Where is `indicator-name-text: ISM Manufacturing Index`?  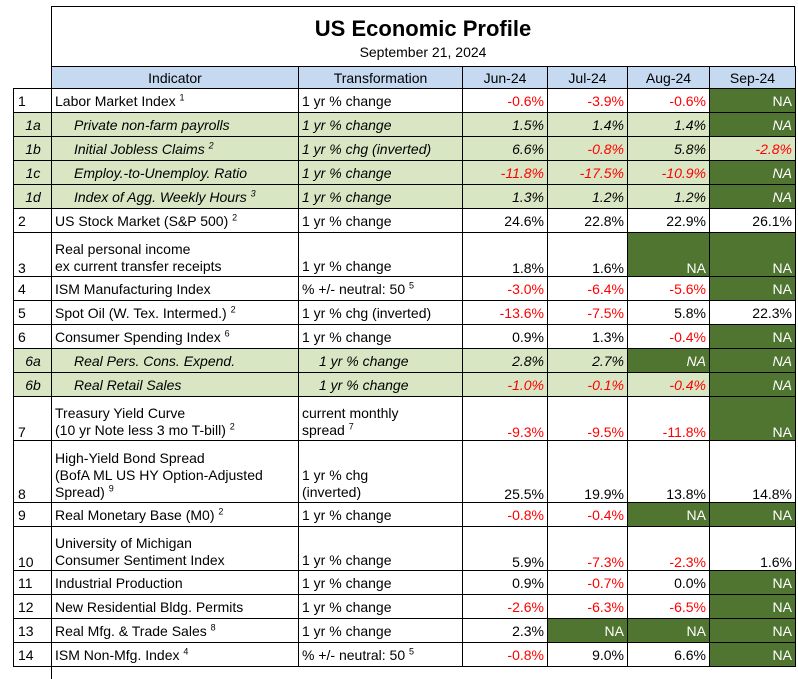 indicator-name-text: ISM Manufacturing Index is located at coordinates (133, 288).